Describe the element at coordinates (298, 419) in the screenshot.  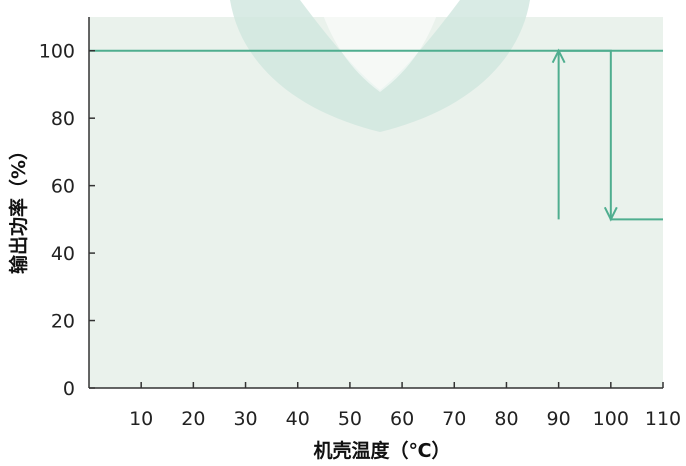
I see `x-tick-label-40: 40` at that location.